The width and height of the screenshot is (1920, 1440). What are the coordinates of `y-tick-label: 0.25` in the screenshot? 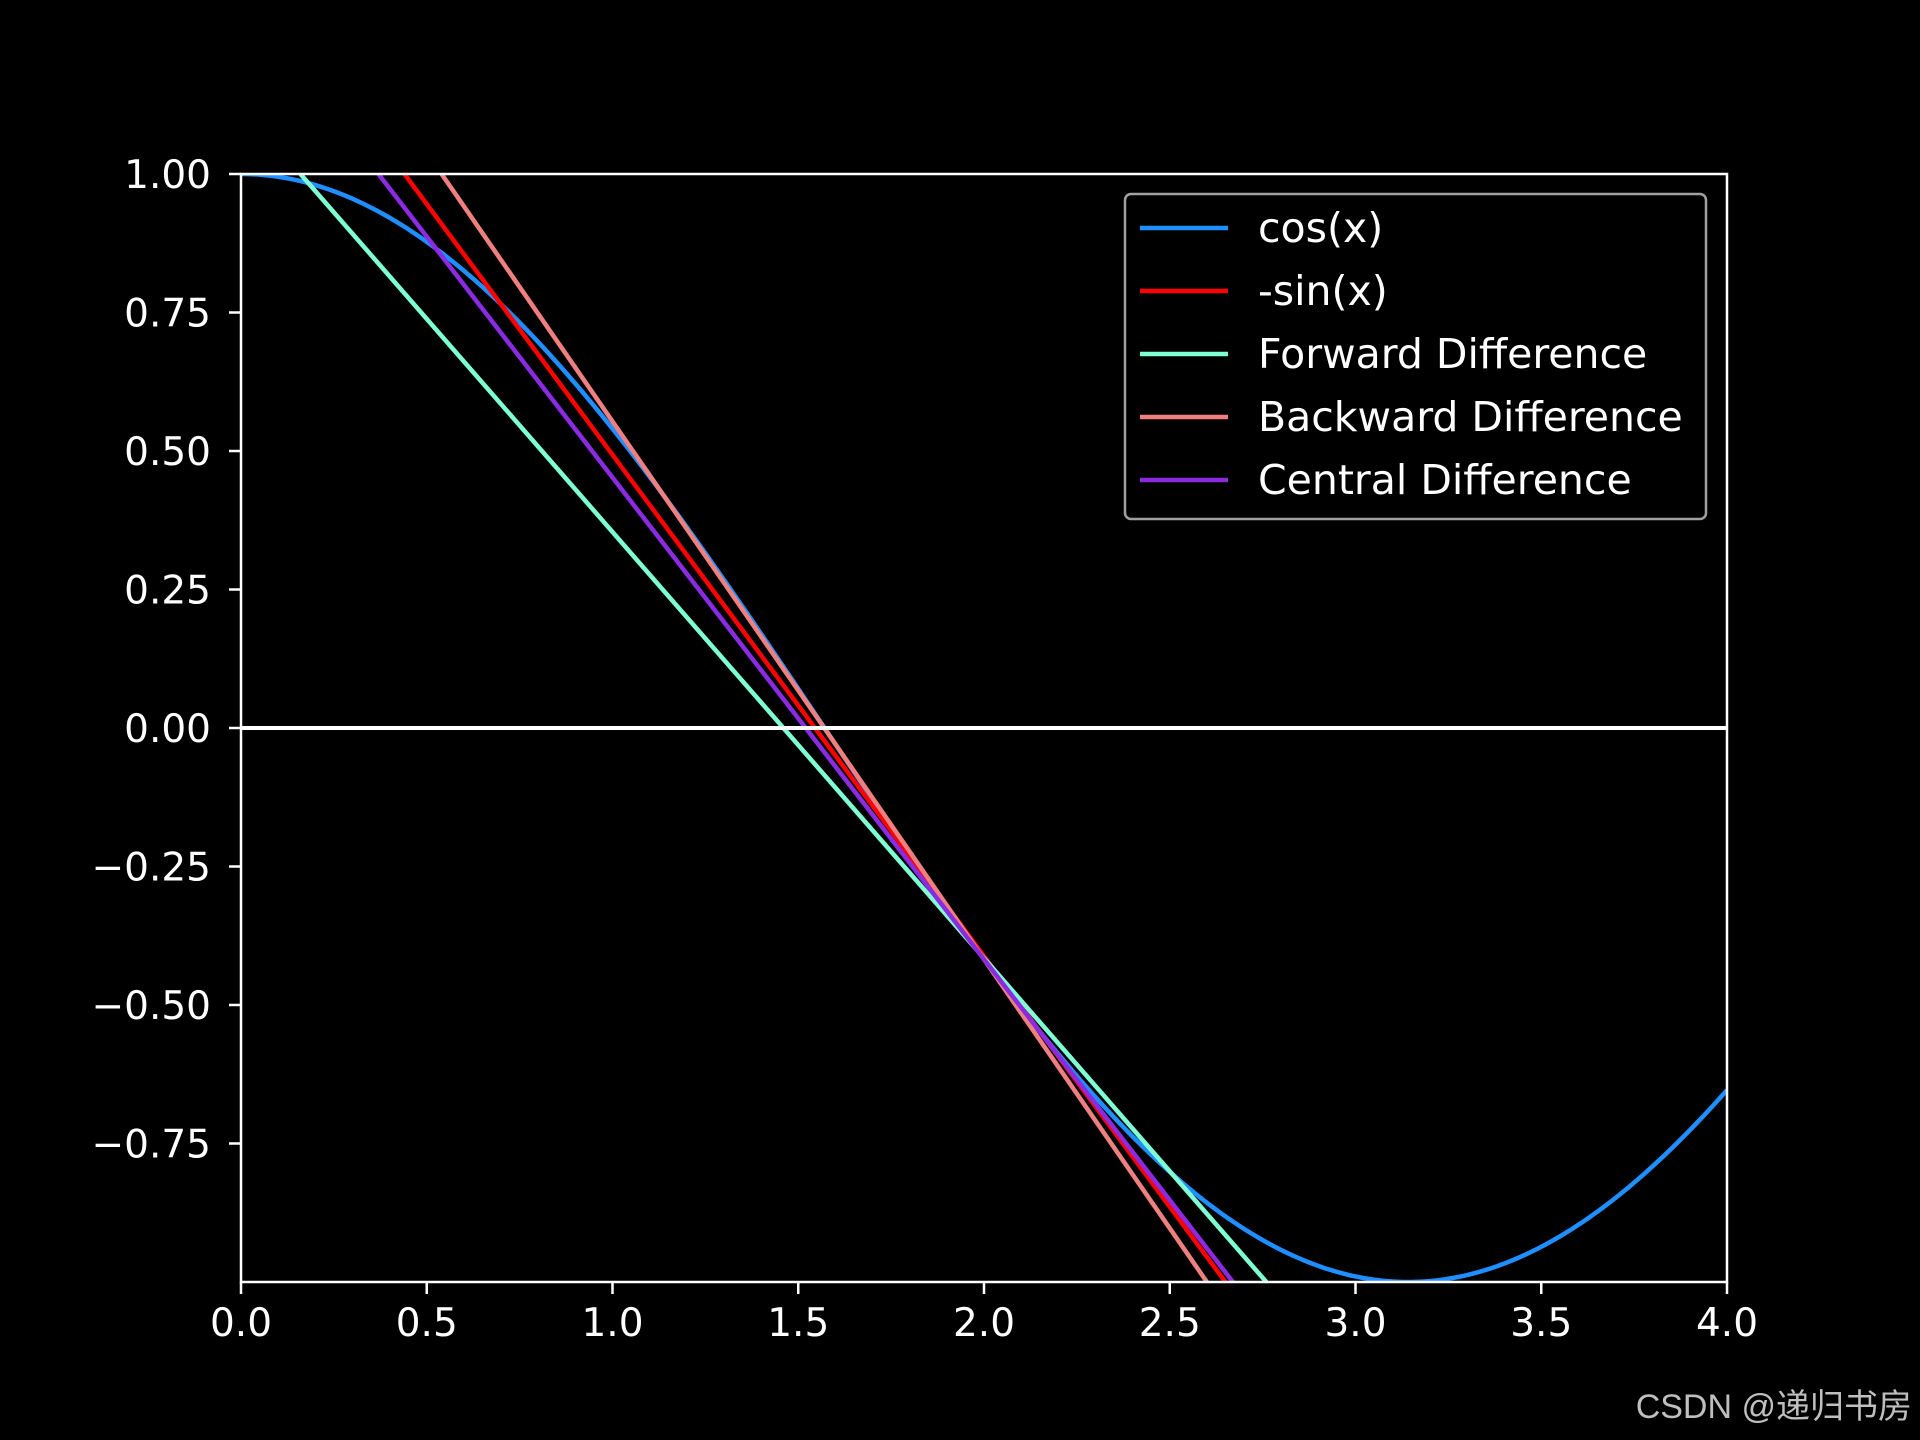 It's located at (167, 591).